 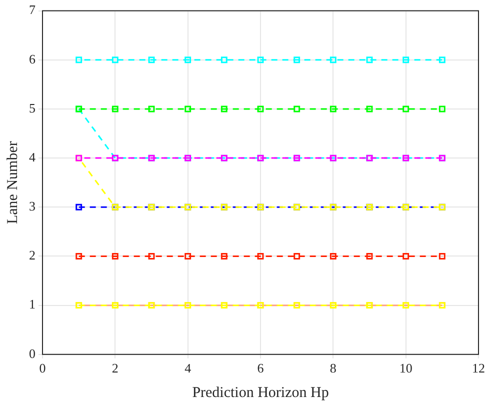 I want to click on y-tick-label: 5, so click(x=32, y=108).